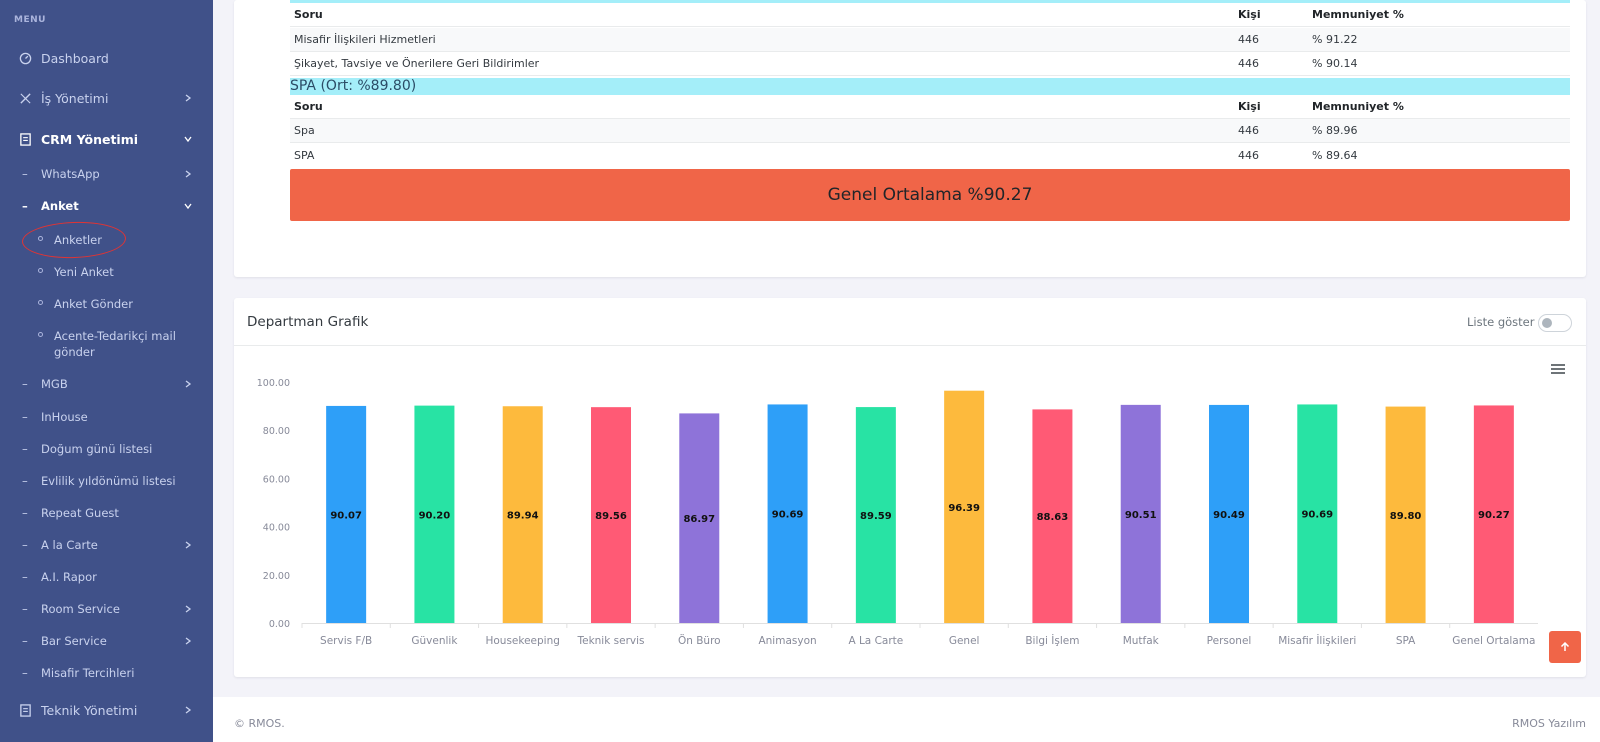  I want to click on sidebar-sub-acente-mail: Acente-Tedarikçi mail gönder, so click(106, 344).